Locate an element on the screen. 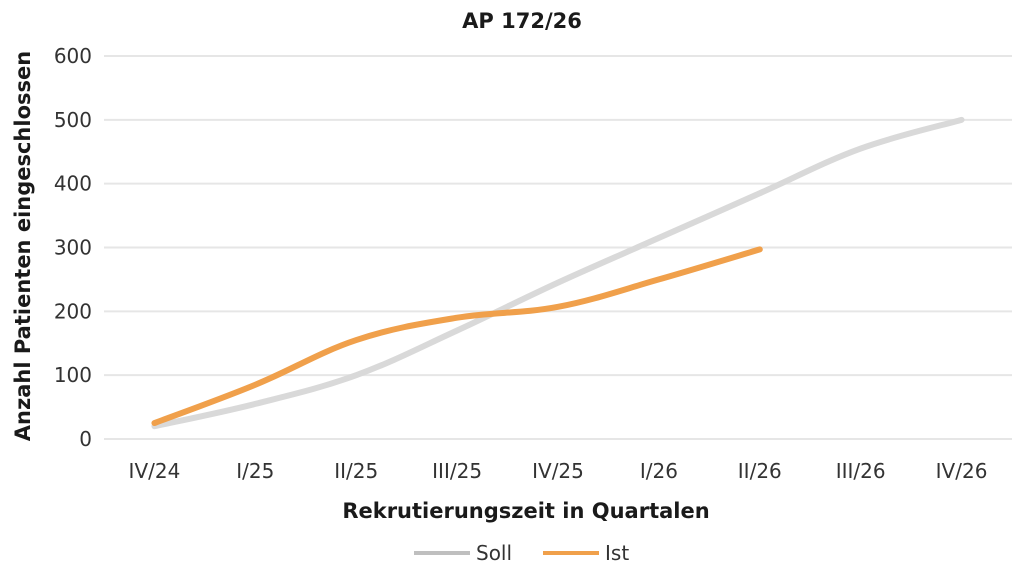 The height and width of the screenshot is (575, 1024). x-tick-label: III/26 is located at coordinates (861, 471).